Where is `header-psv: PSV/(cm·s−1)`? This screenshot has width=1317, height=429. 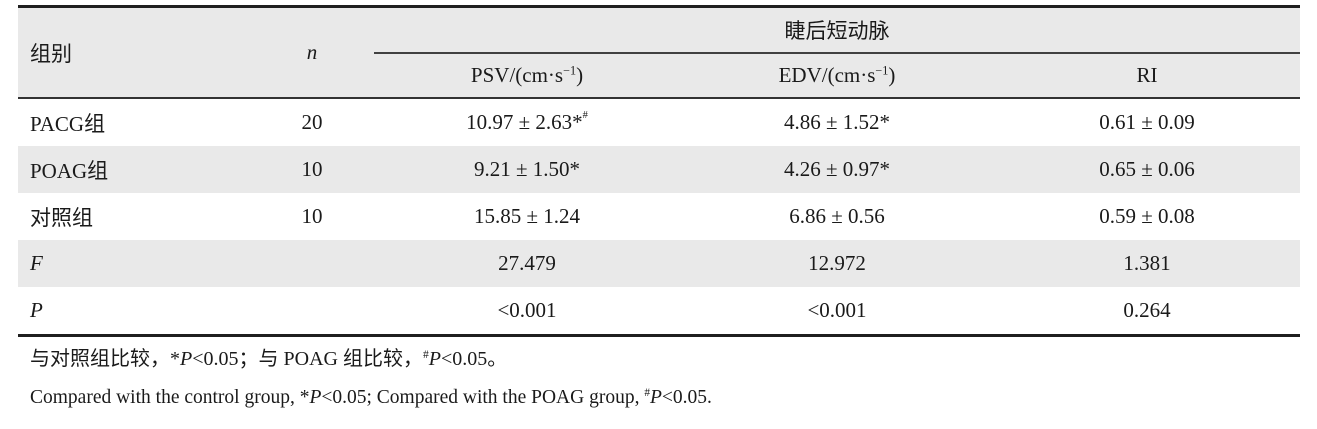
header-psv: PSV/(cm·s−1) is located at coordinates (527, 76).